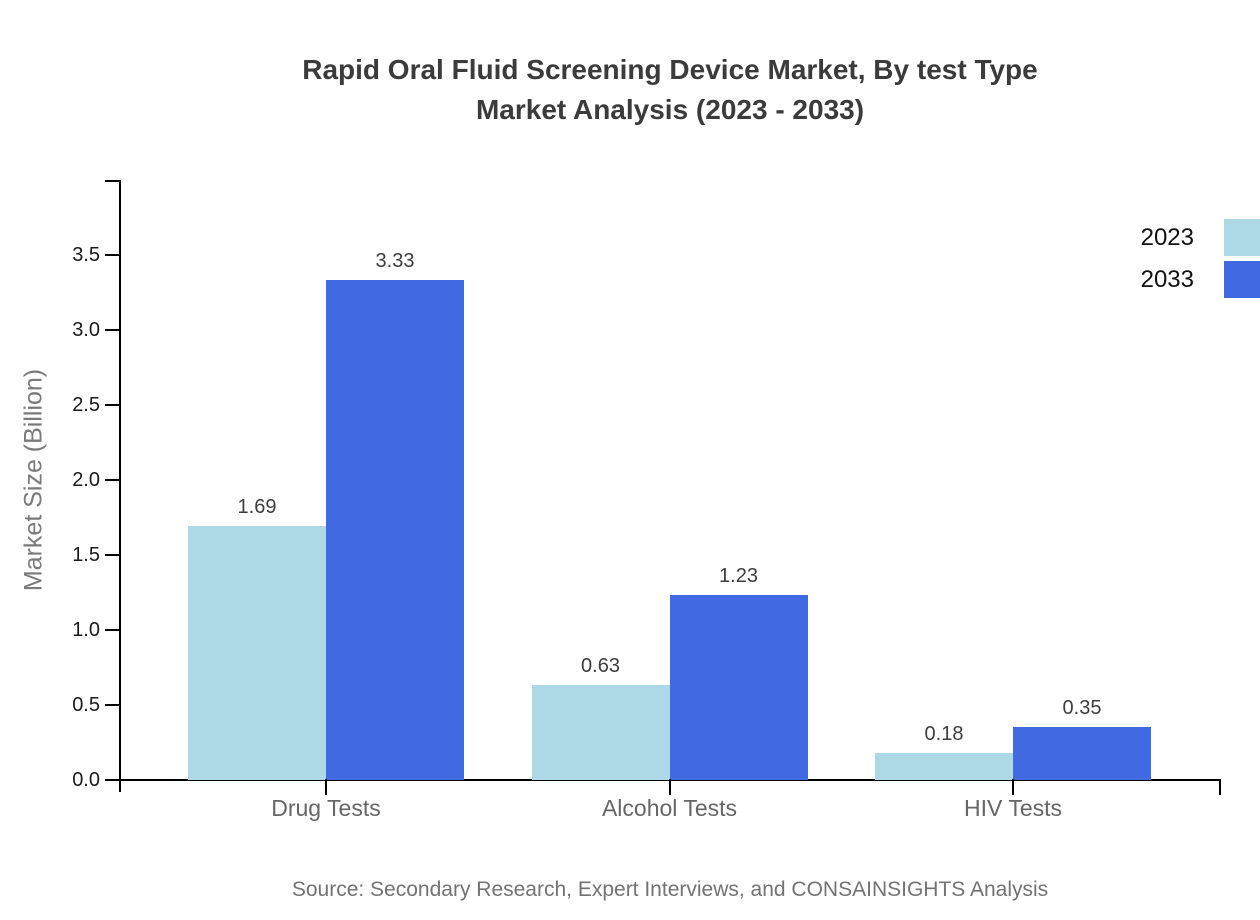  Describe the element at coordinates (663, 780) in the screenshot. I see `x-axis-spine` at that location.